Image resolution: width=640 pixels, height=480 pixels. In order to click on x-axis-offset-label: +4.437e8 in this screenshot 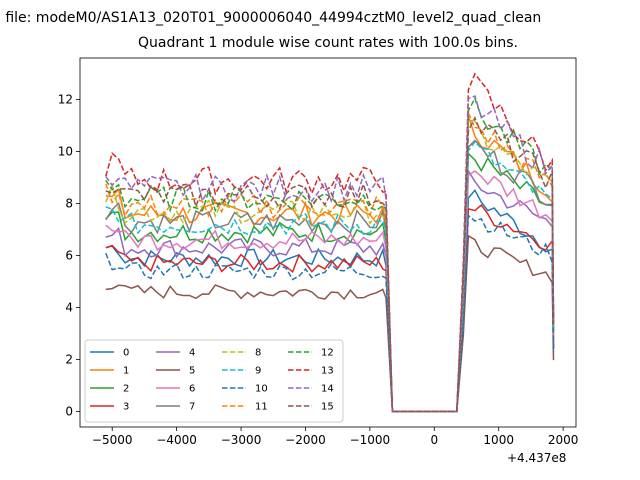, I will do `click(537, 458)`.